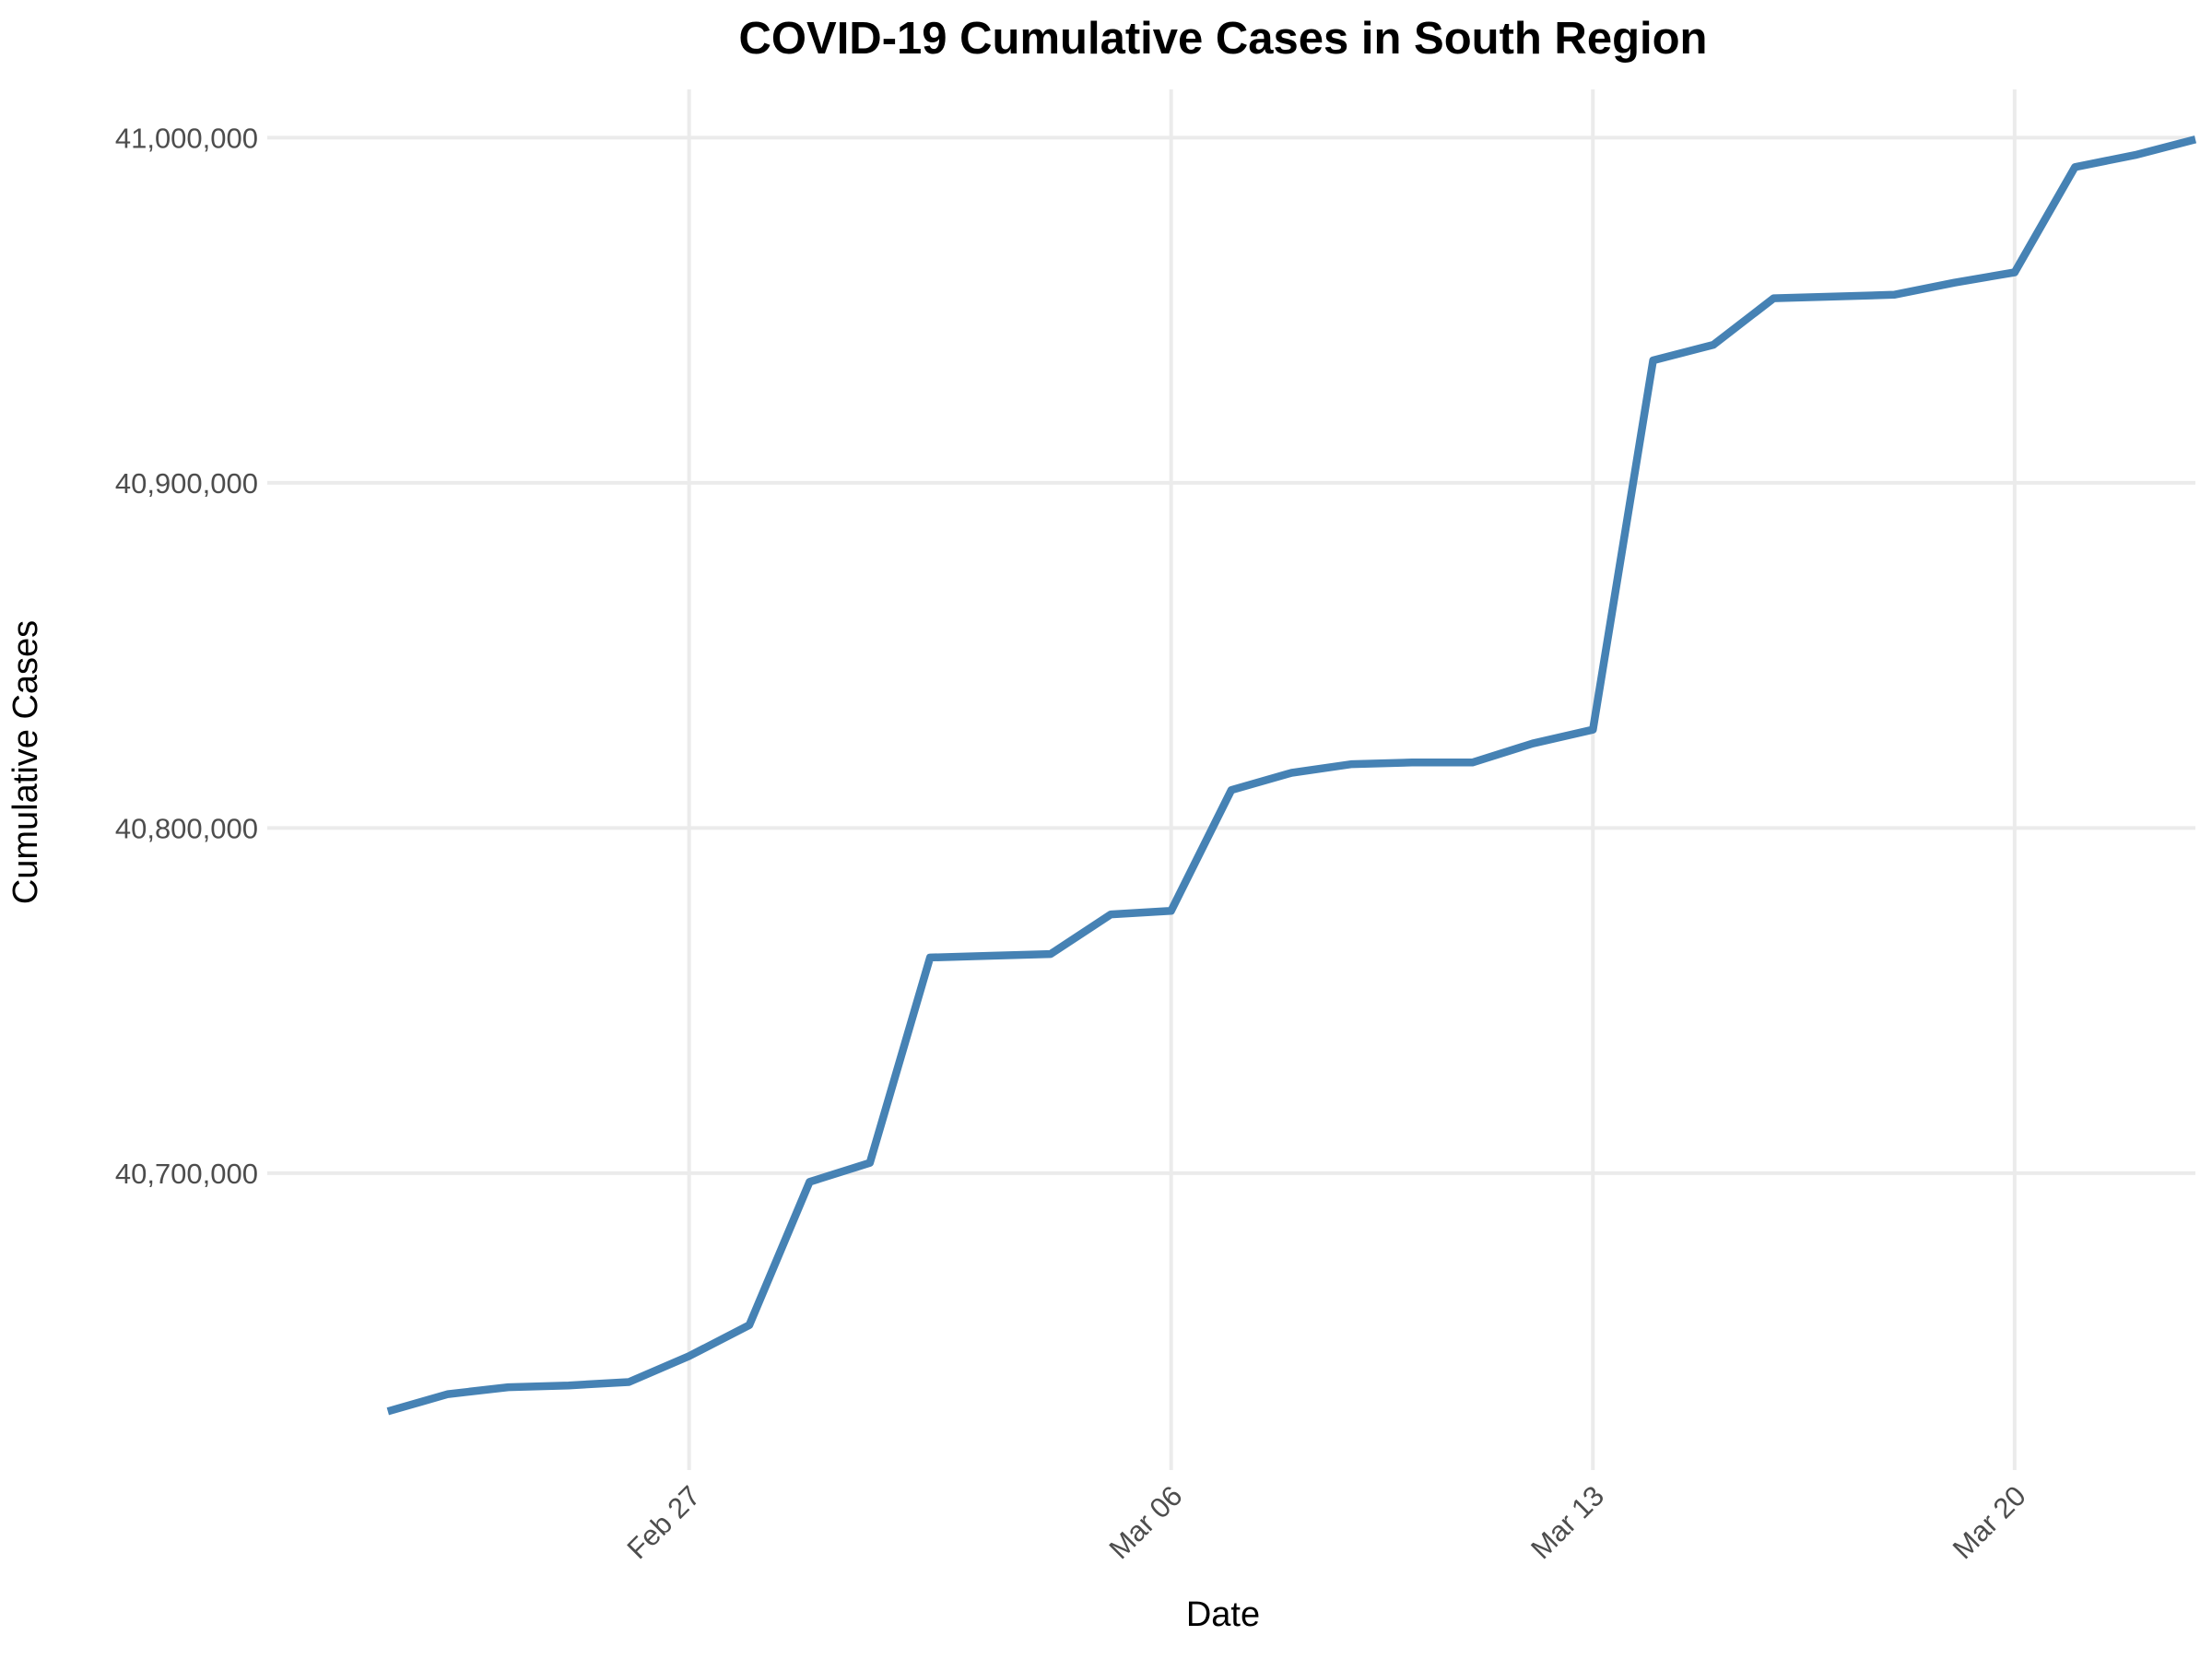 This screenshot has width=2212, height=1659. Describe the element at coordinates (186, 656) in the screenshot. I see `y-axis-ticks: 40,700,000 40,800,000 40,900,000 41,000,000` at that location.